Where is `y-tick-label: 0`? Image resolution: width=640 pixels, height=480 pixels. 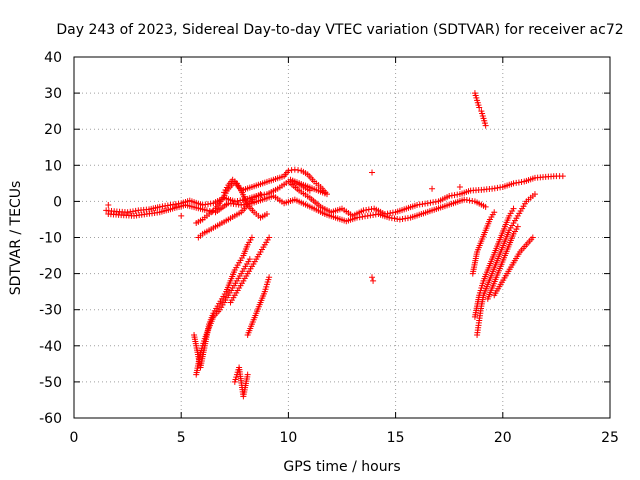
y-tick-label: 0 is located at coordinates (57, 202).